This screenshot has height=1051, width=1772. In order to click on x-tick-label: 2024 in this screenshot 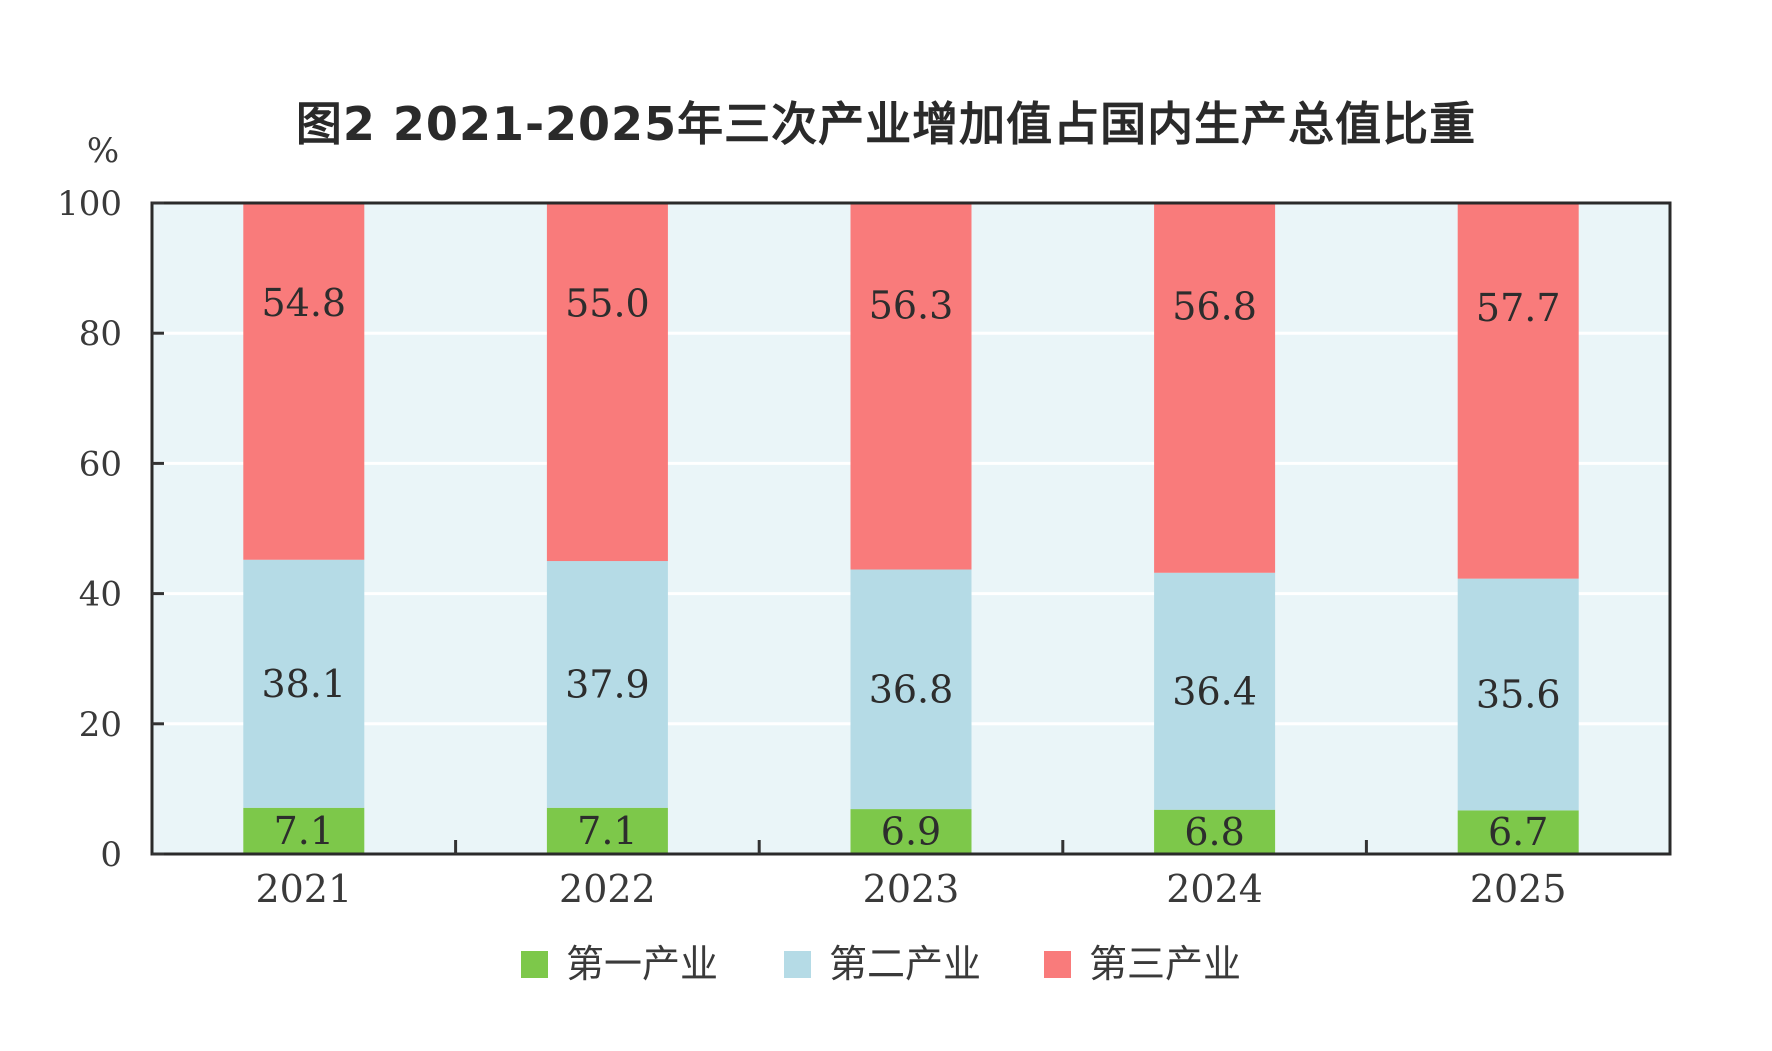, I will do `click(1214, 889)`.